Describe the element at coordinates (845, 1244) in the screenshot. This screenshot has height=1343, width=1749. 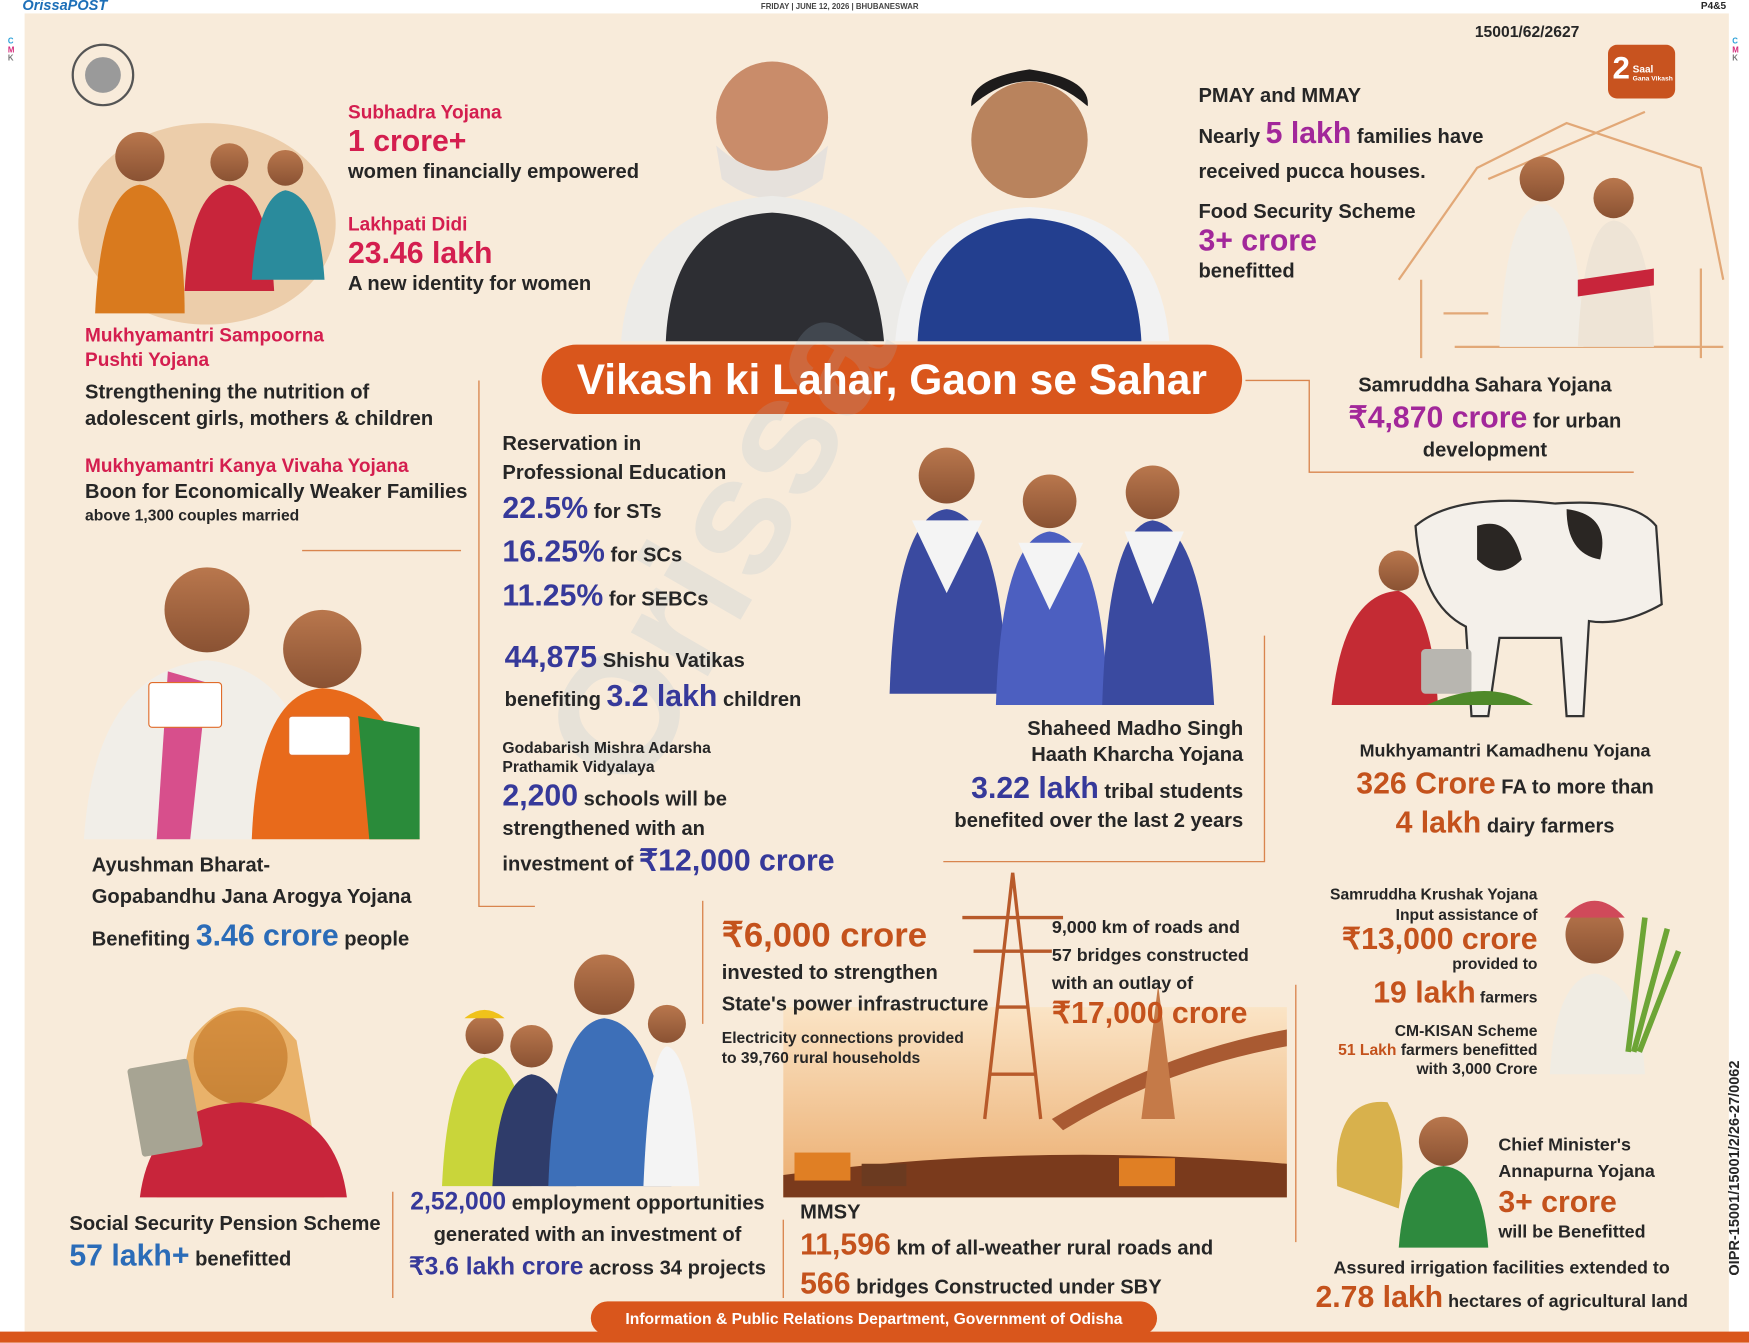
I see `figure: 11,596` at that location.